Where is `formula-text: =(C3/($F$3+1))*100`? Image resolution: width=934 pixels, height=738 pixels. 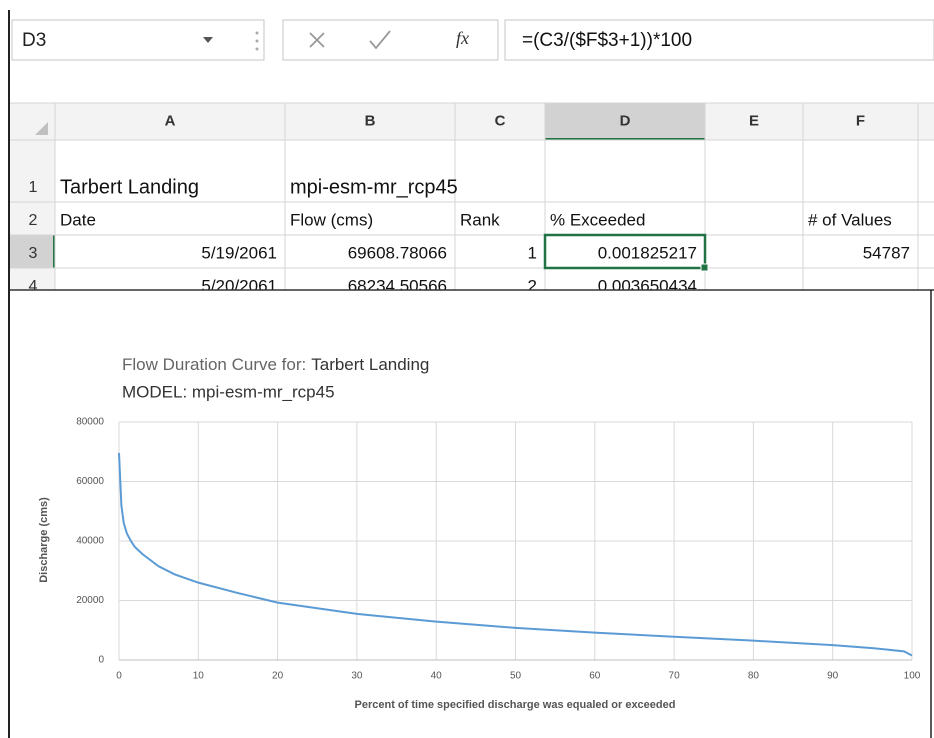
formula-text: =(C3/($F$3+1))*100 is located at coordinates (607, 40).